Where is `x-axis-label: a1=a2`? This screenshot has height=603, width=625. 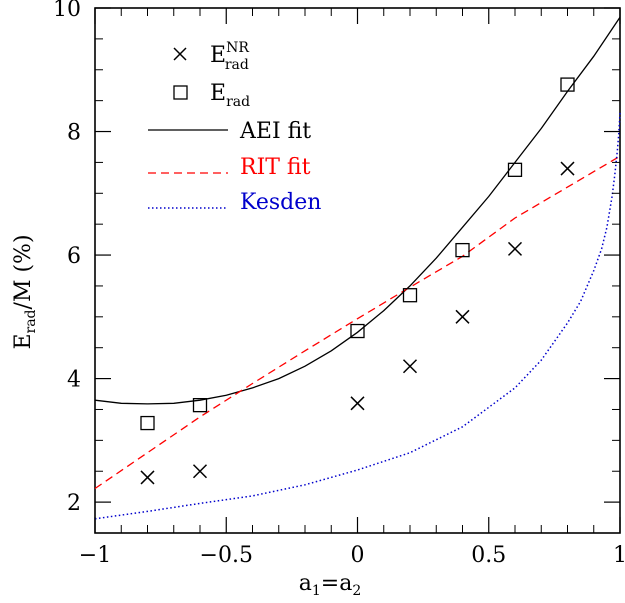
x-axis-label: a1=a2 is located at coordinates (330, 585).